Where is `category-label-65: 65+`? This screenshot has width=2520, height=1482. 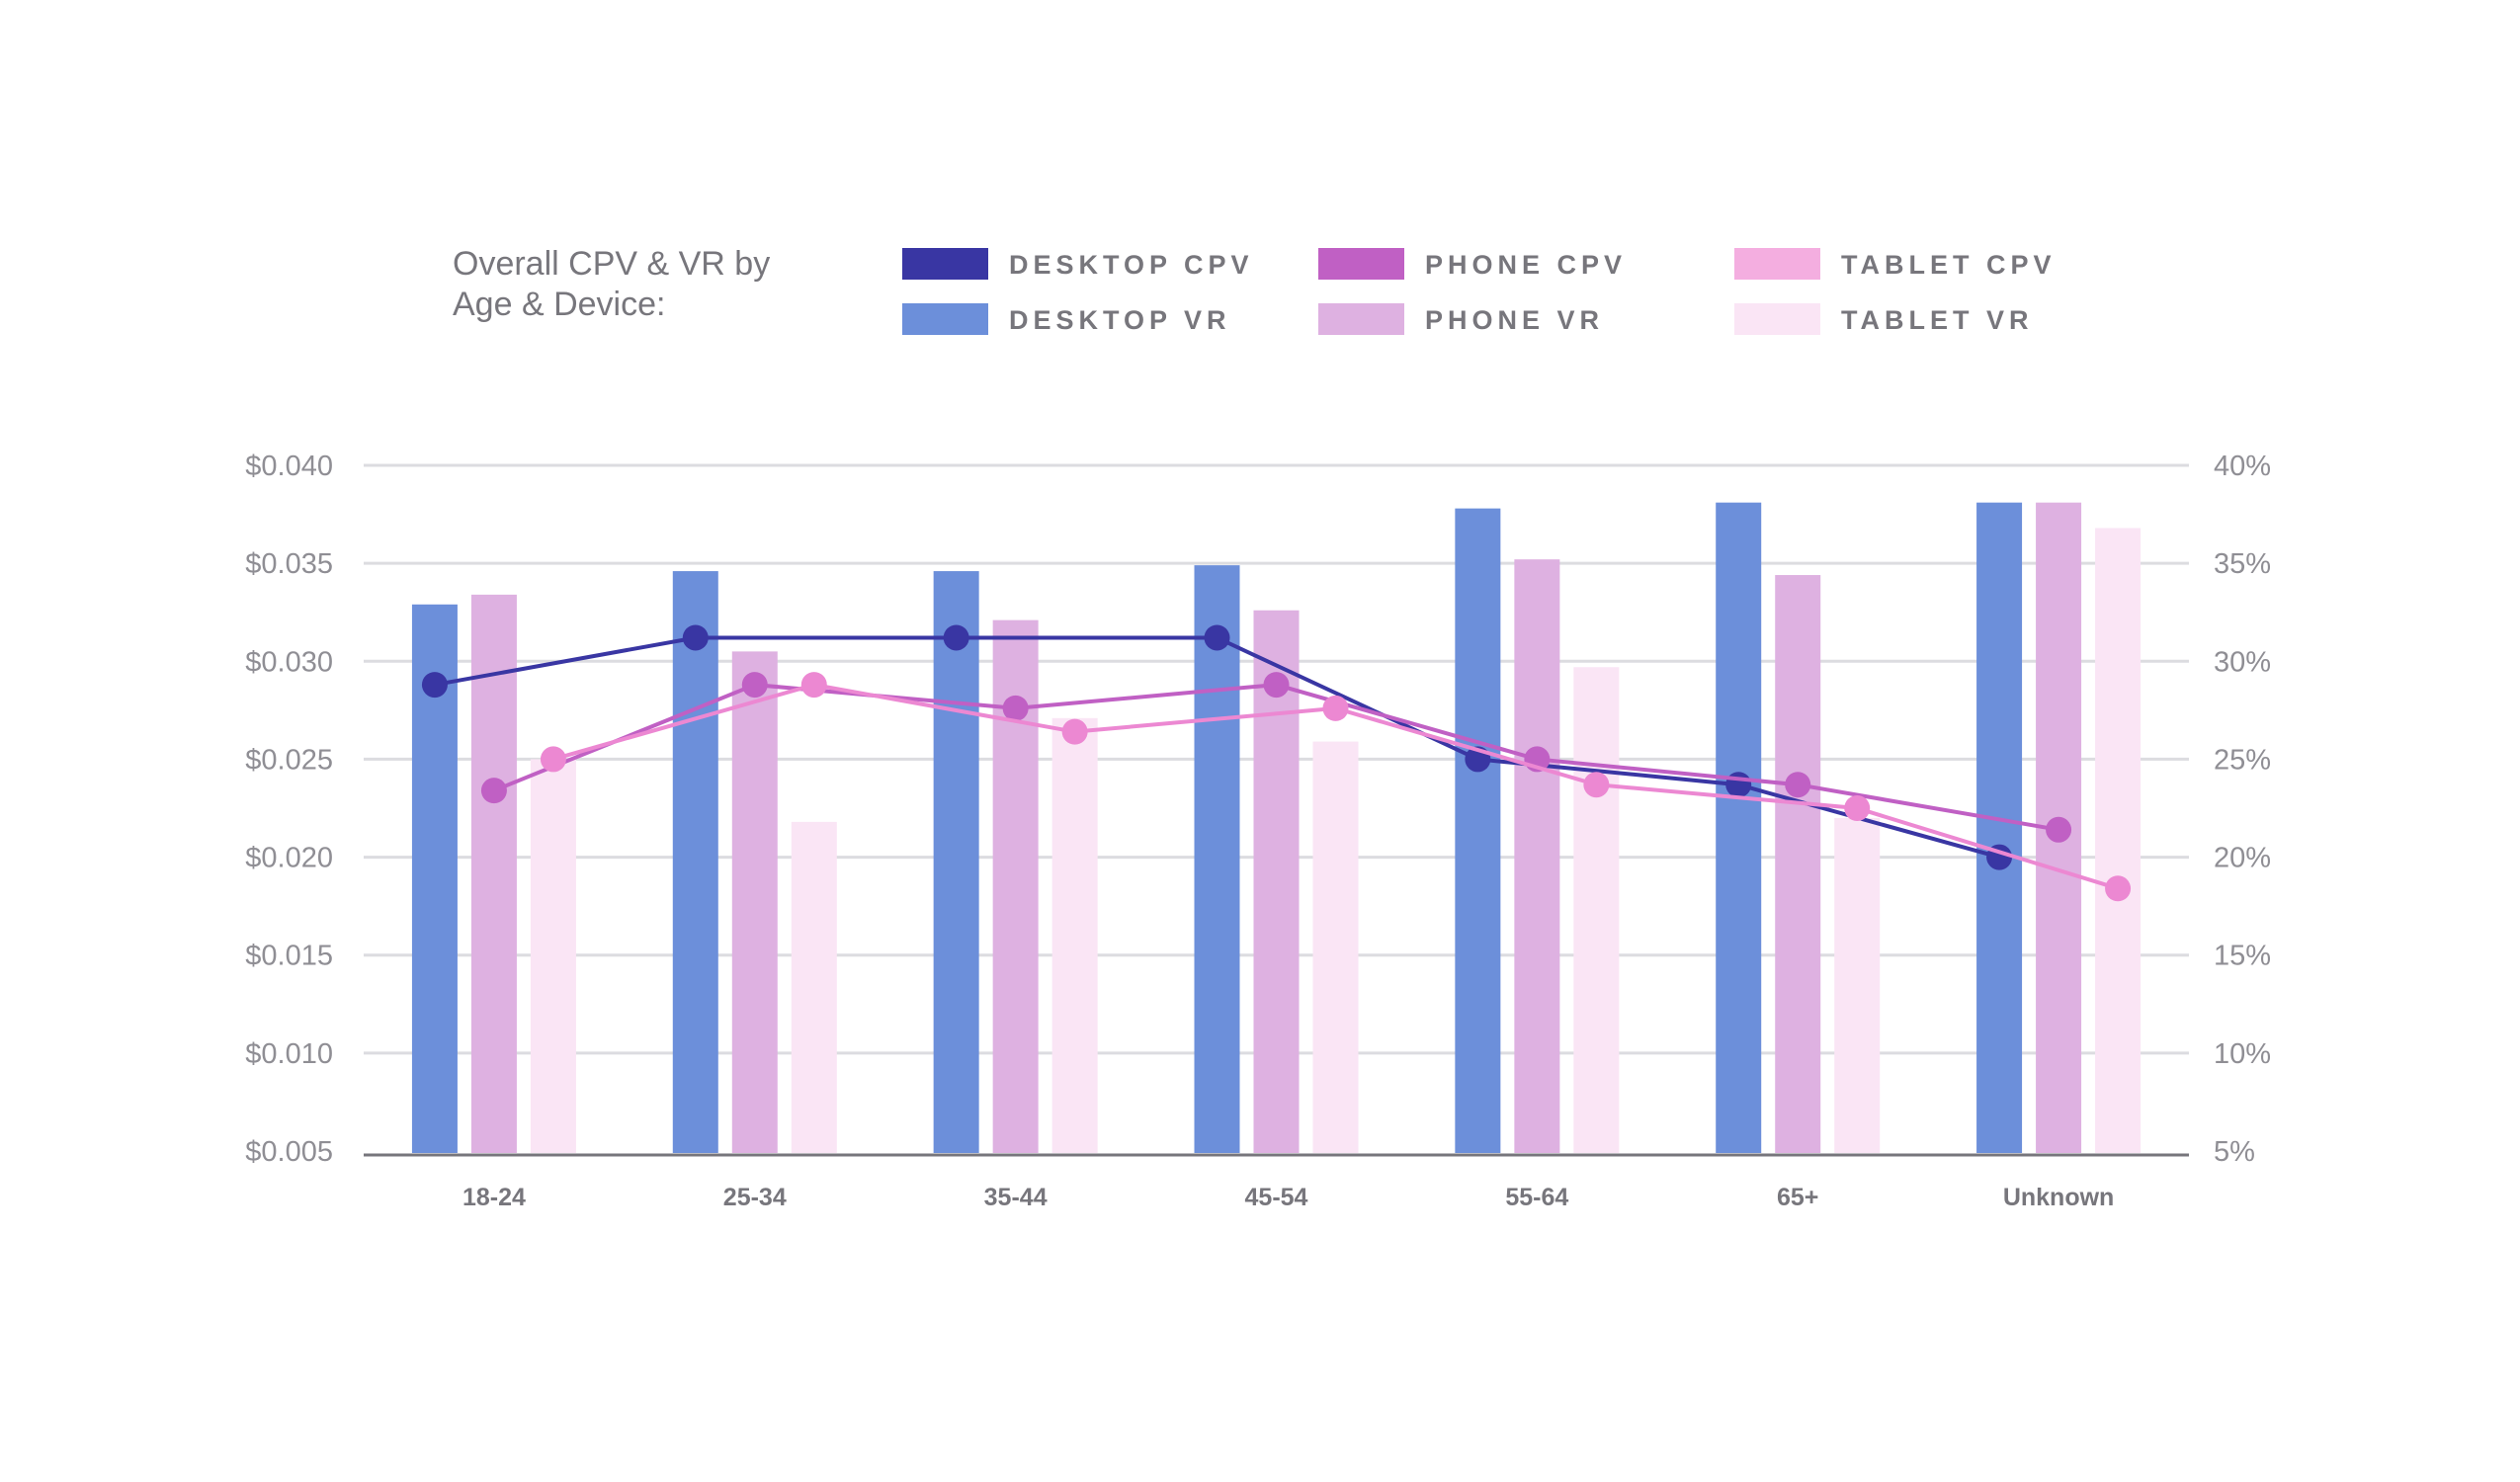
category-label-65: 65+ is located at coordinates (1797, 1197).